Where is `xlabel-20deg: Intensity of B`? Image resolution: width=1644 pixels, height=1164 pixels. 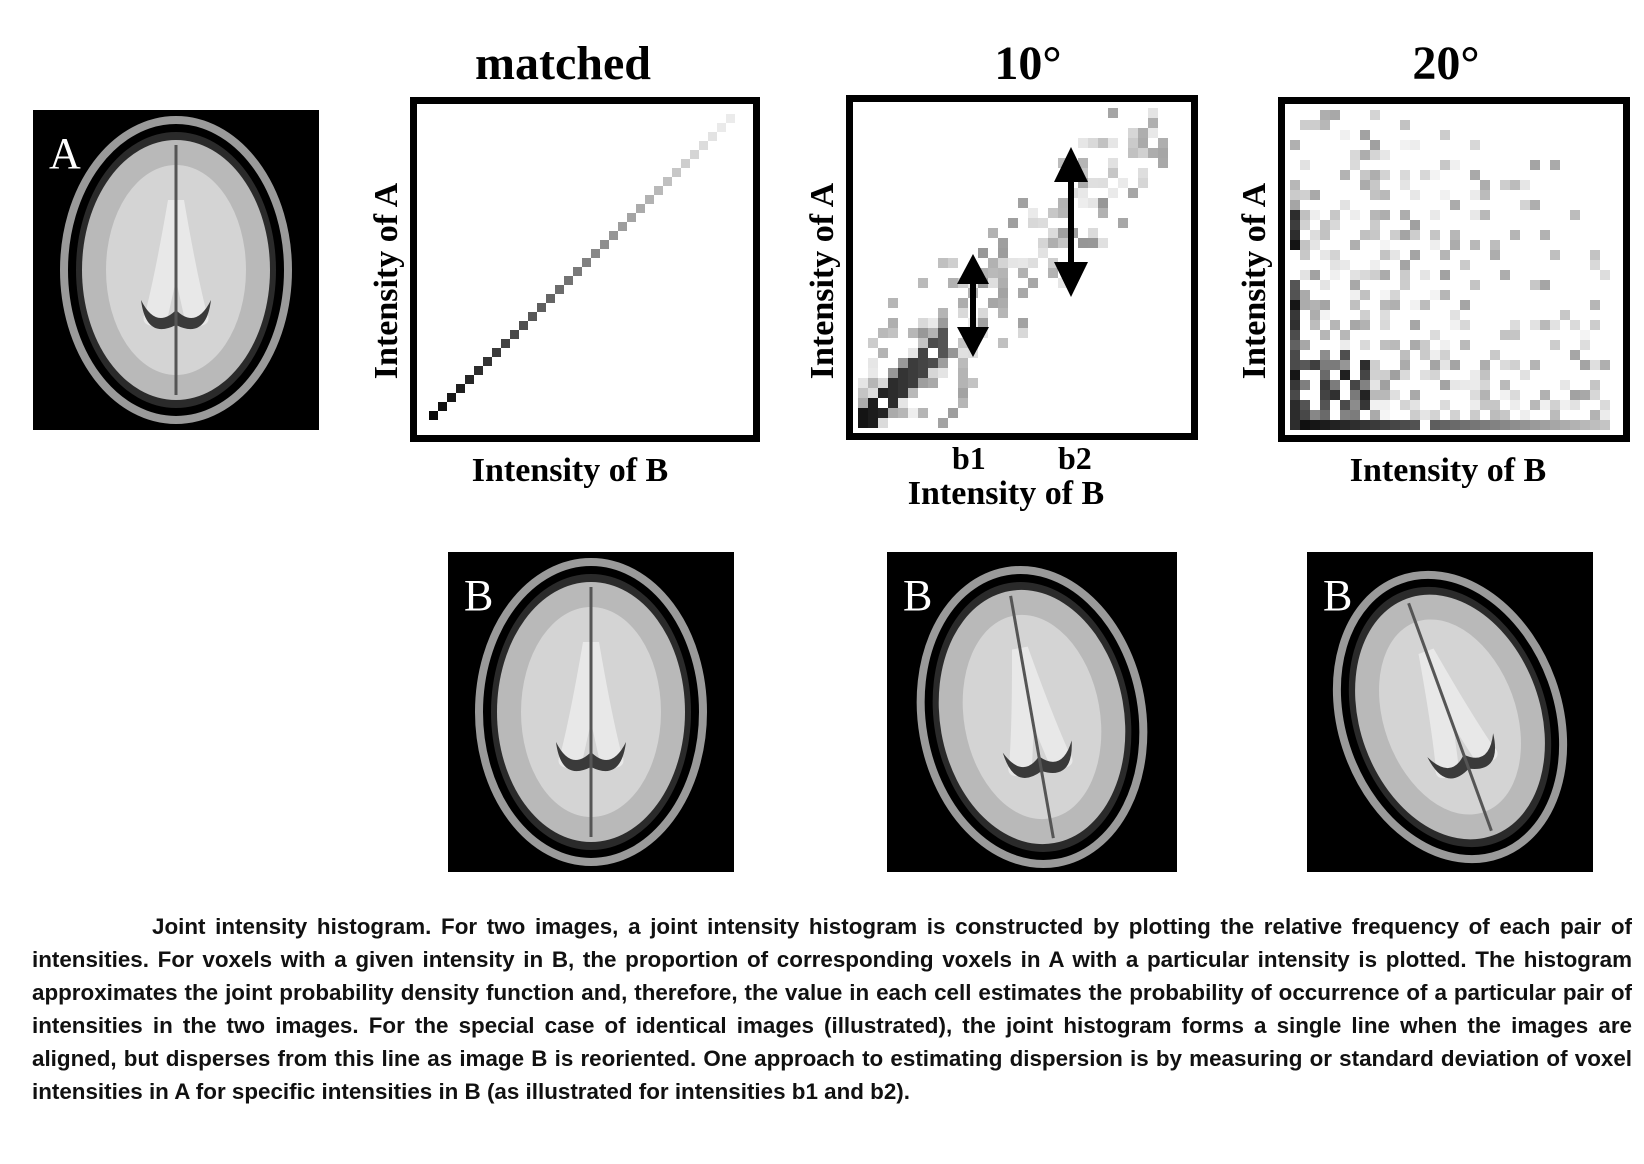
xlabel-20deg: Intensity of B is located at coordinates (1448, 470).